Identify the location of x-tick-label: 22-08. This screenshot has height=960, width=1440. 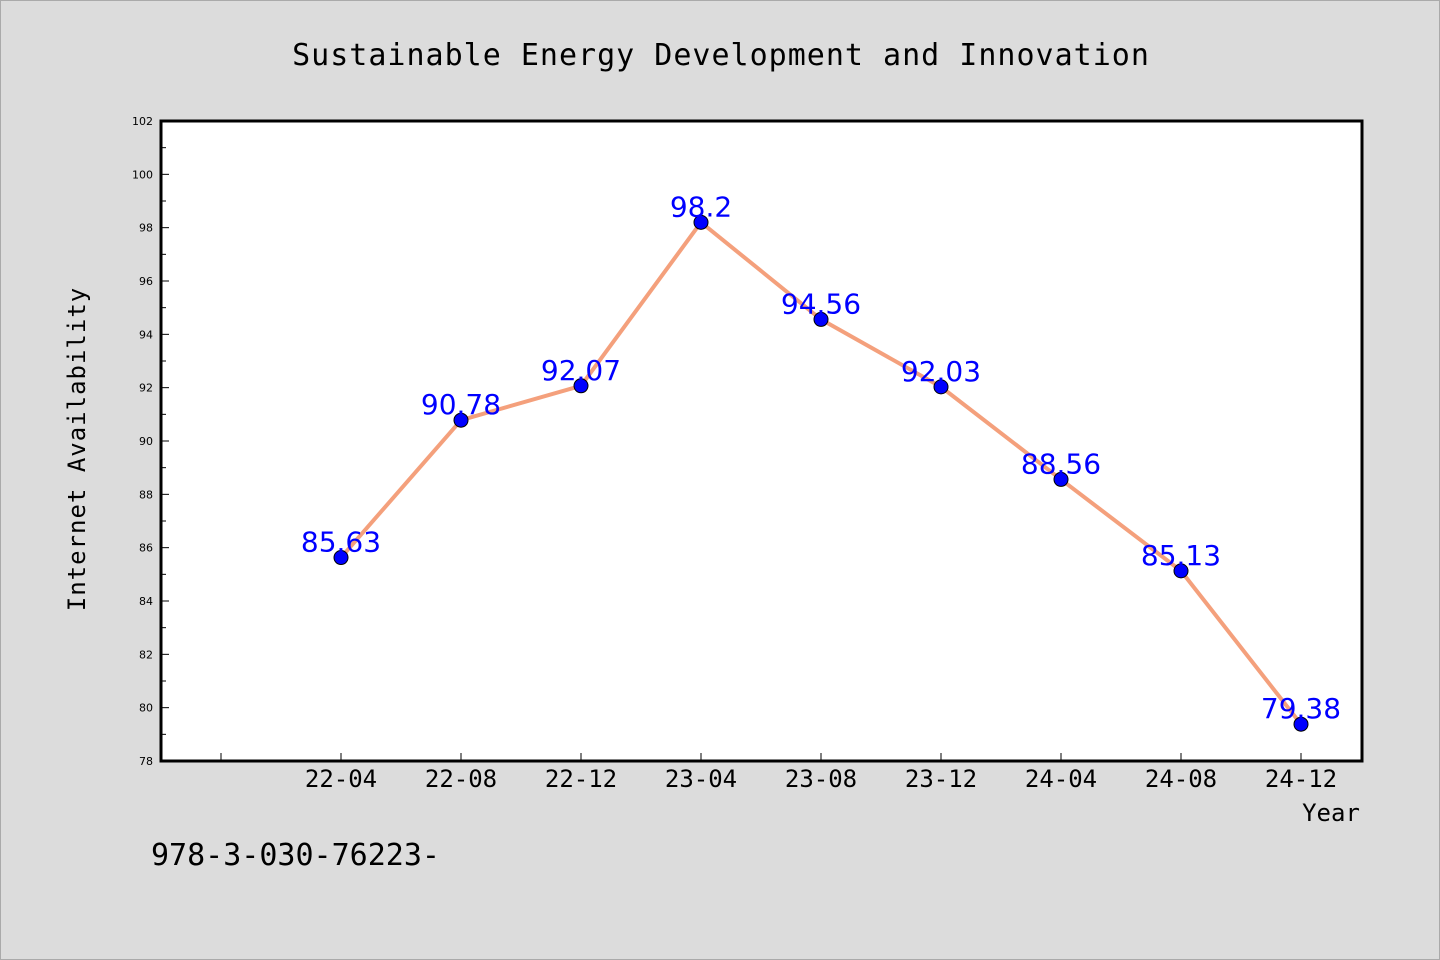
(461, 779).